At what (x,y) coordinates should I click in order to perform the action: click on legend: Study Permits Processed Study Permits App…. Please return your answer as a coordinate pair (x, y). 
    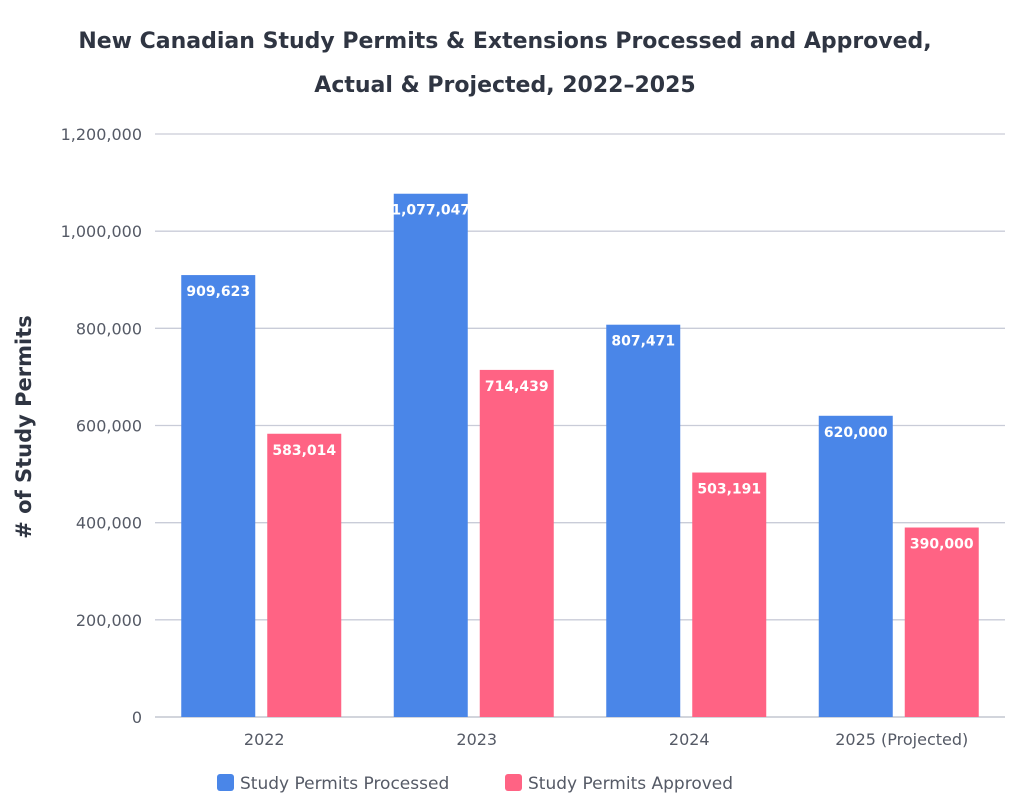
    Looking at the image, I should click on (475, 784).